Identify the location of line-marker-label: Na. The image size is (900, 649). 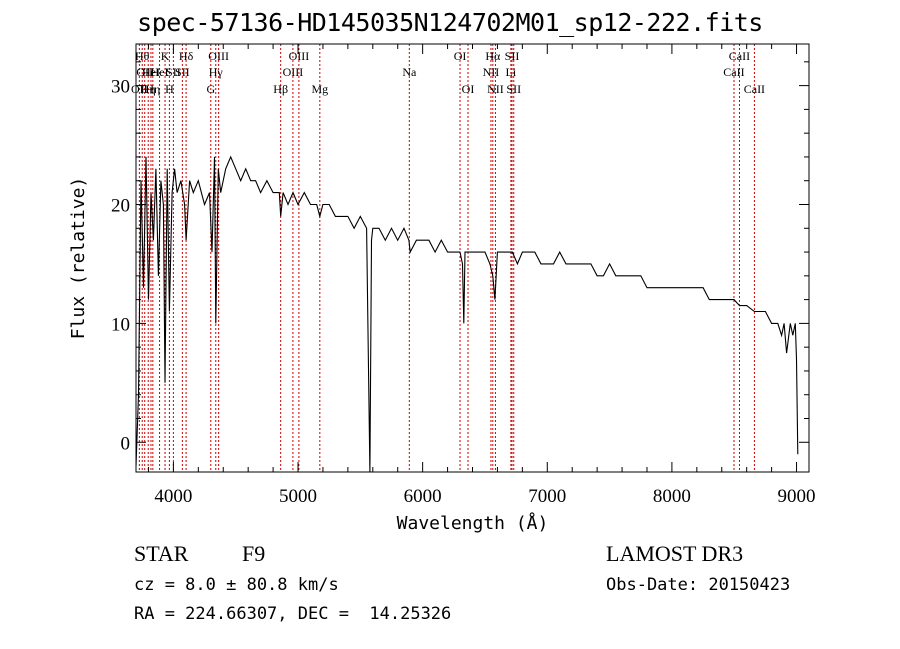
(409, 72).